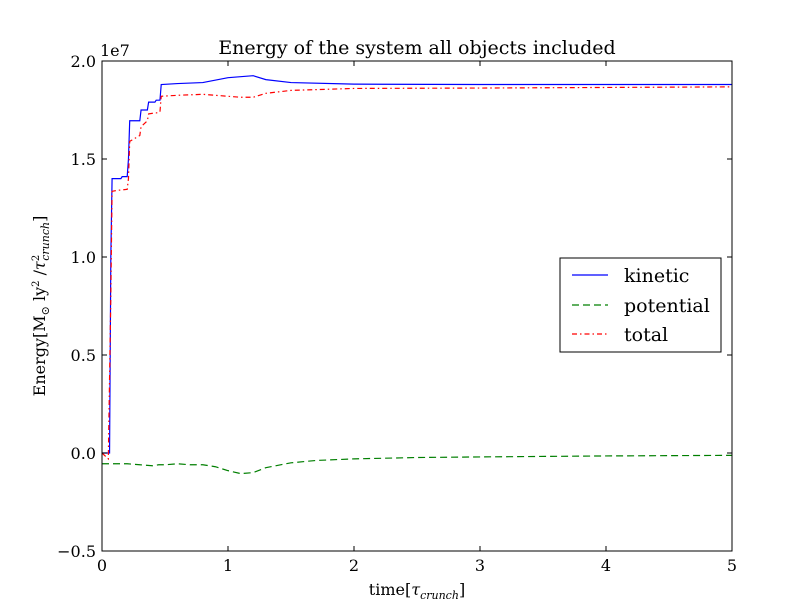 This screenshot has height=612, width=812. Describe the element at coordinates (39, 296) in the screenshot. I see `y-axis-label-ly: ly` at that location.